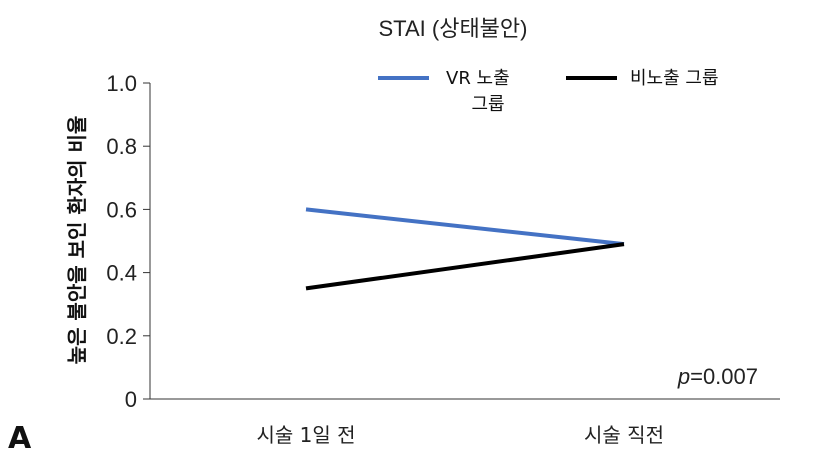 The width and height of the screenshot is (818, 466). Describe the element at coordinates (121, 209) in the screenshot. I see `y-tick-label: 0.6` at that location.